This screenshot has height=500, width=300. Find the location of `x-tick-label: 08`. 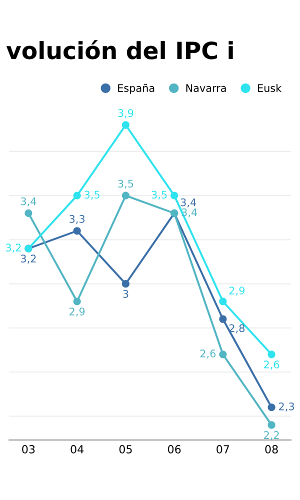

x-tick-label: 08 is located at coordinates (271, 449).